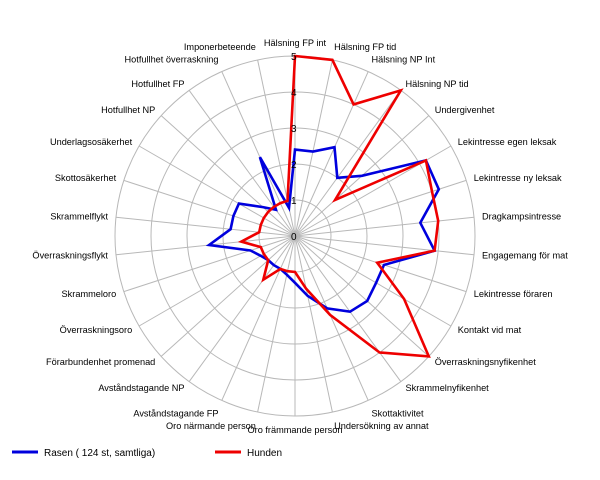  Describe the element at coordinates (486, 362) in the screenshot. I see `axis-label: Överraskningsnyfikenhet` at that location.